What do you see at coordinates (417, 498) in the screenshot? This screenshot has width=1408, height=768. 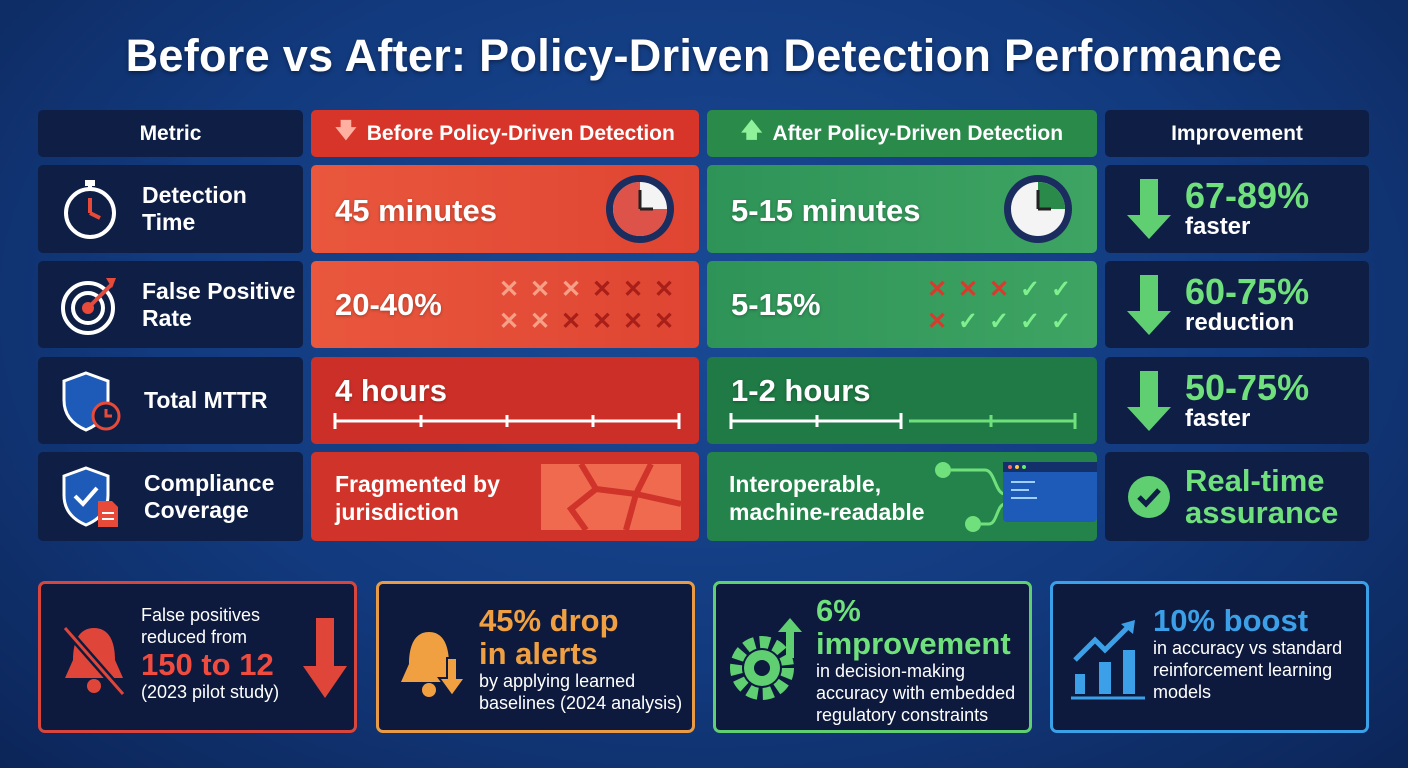 I see `before-value: Fragmented by jurisdiction` at bounding box center [417, 498].